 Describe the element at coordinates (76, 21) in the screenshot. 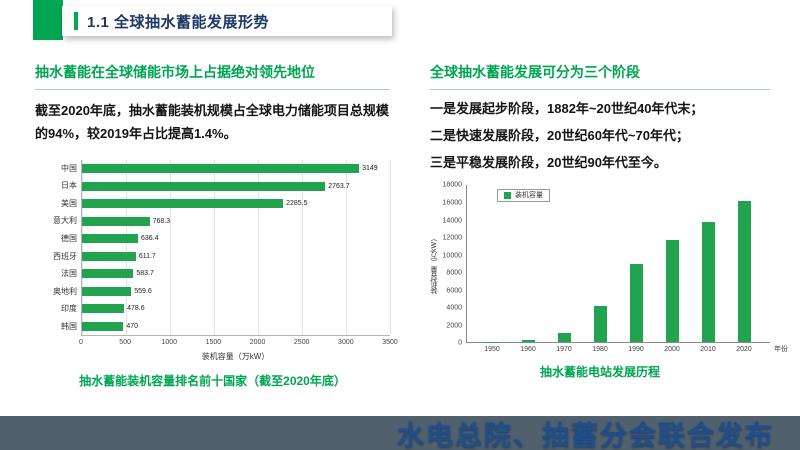

I see `title-accent-bar` at that location.